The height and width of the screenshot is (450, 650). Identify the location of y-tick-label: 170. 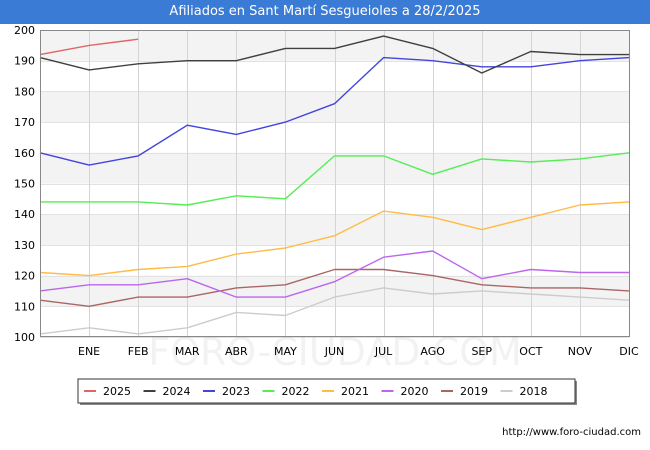
(24, 122).